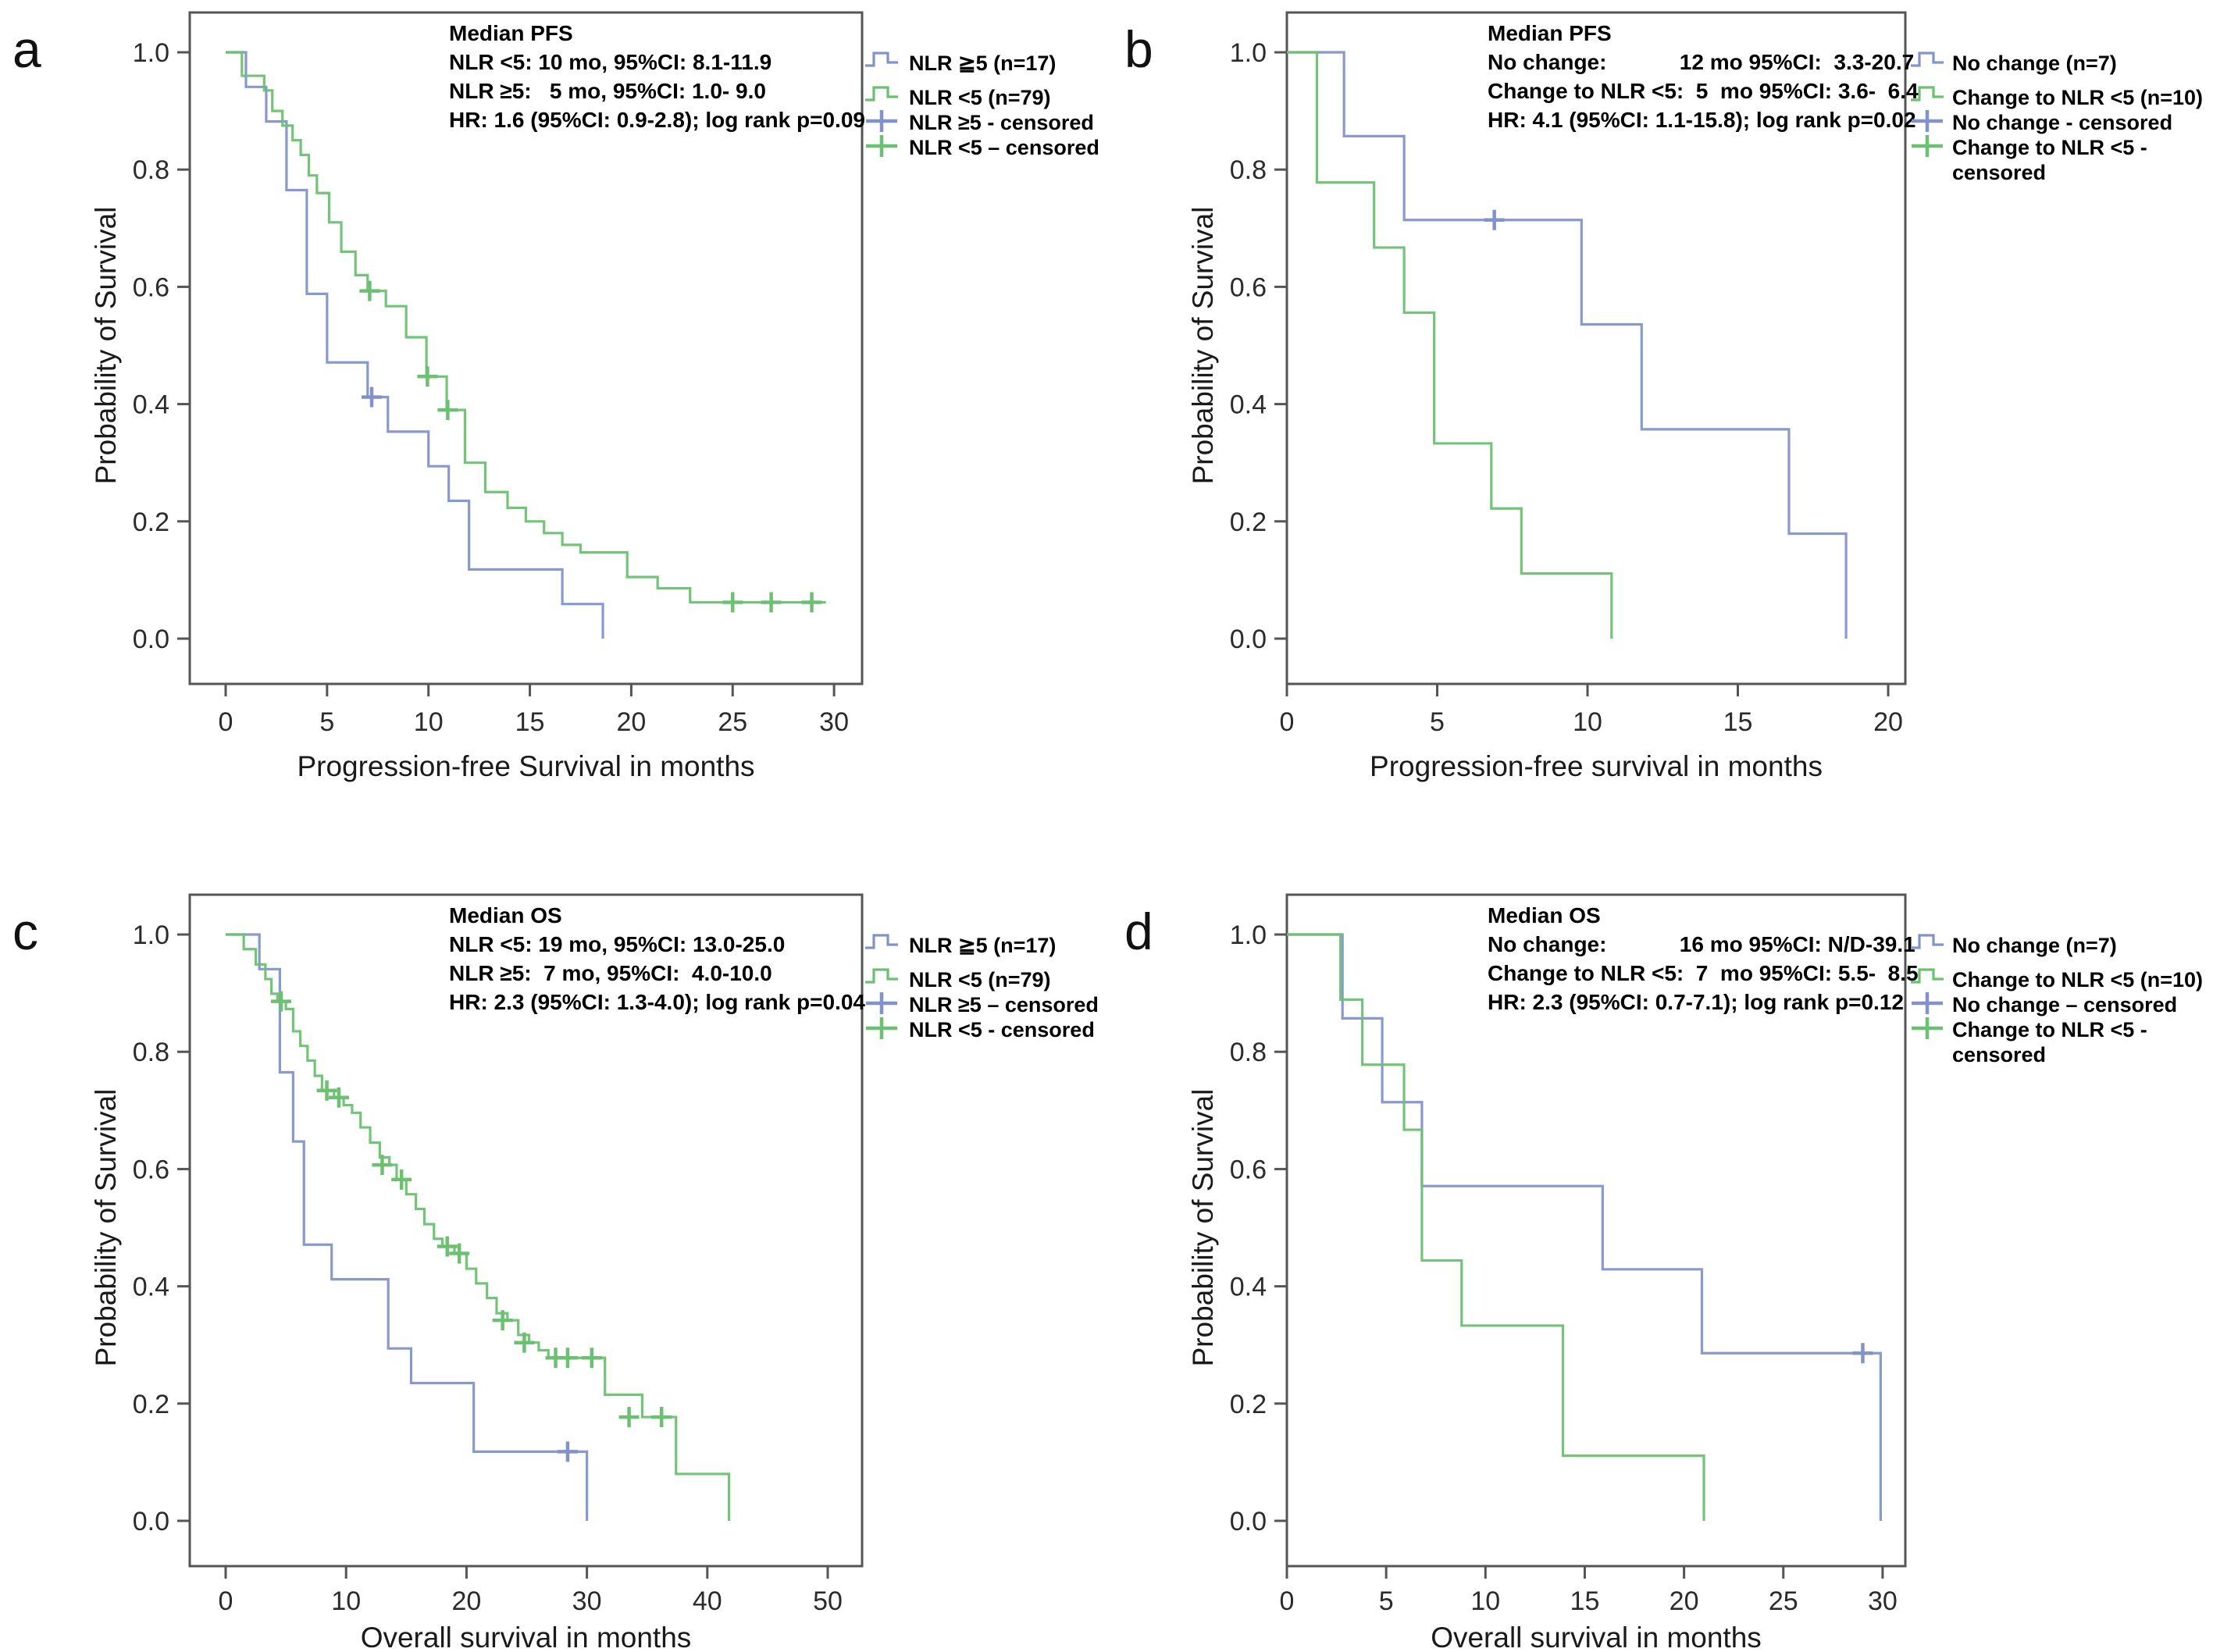 This screenshot has height=1652, width=2213. I want to click on x-tick-label: 40, so click(707, 1601).